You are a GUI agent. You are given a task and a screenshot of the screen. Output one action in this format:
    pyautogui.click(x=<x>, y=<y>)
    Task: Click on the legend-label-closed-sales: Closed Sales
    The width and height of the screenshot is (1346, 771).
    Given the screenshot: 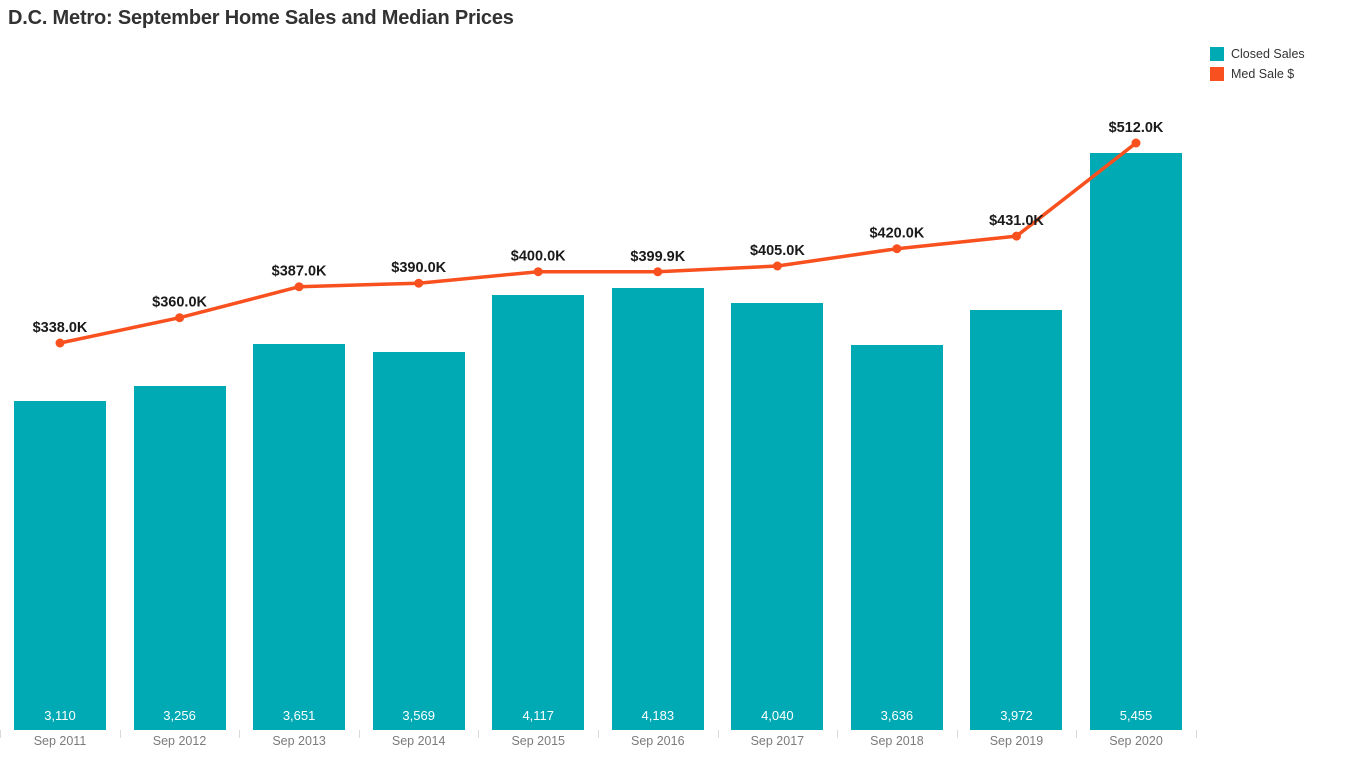 What is the action you would take?
    pyautogui.click(x=1268, y=54)
    